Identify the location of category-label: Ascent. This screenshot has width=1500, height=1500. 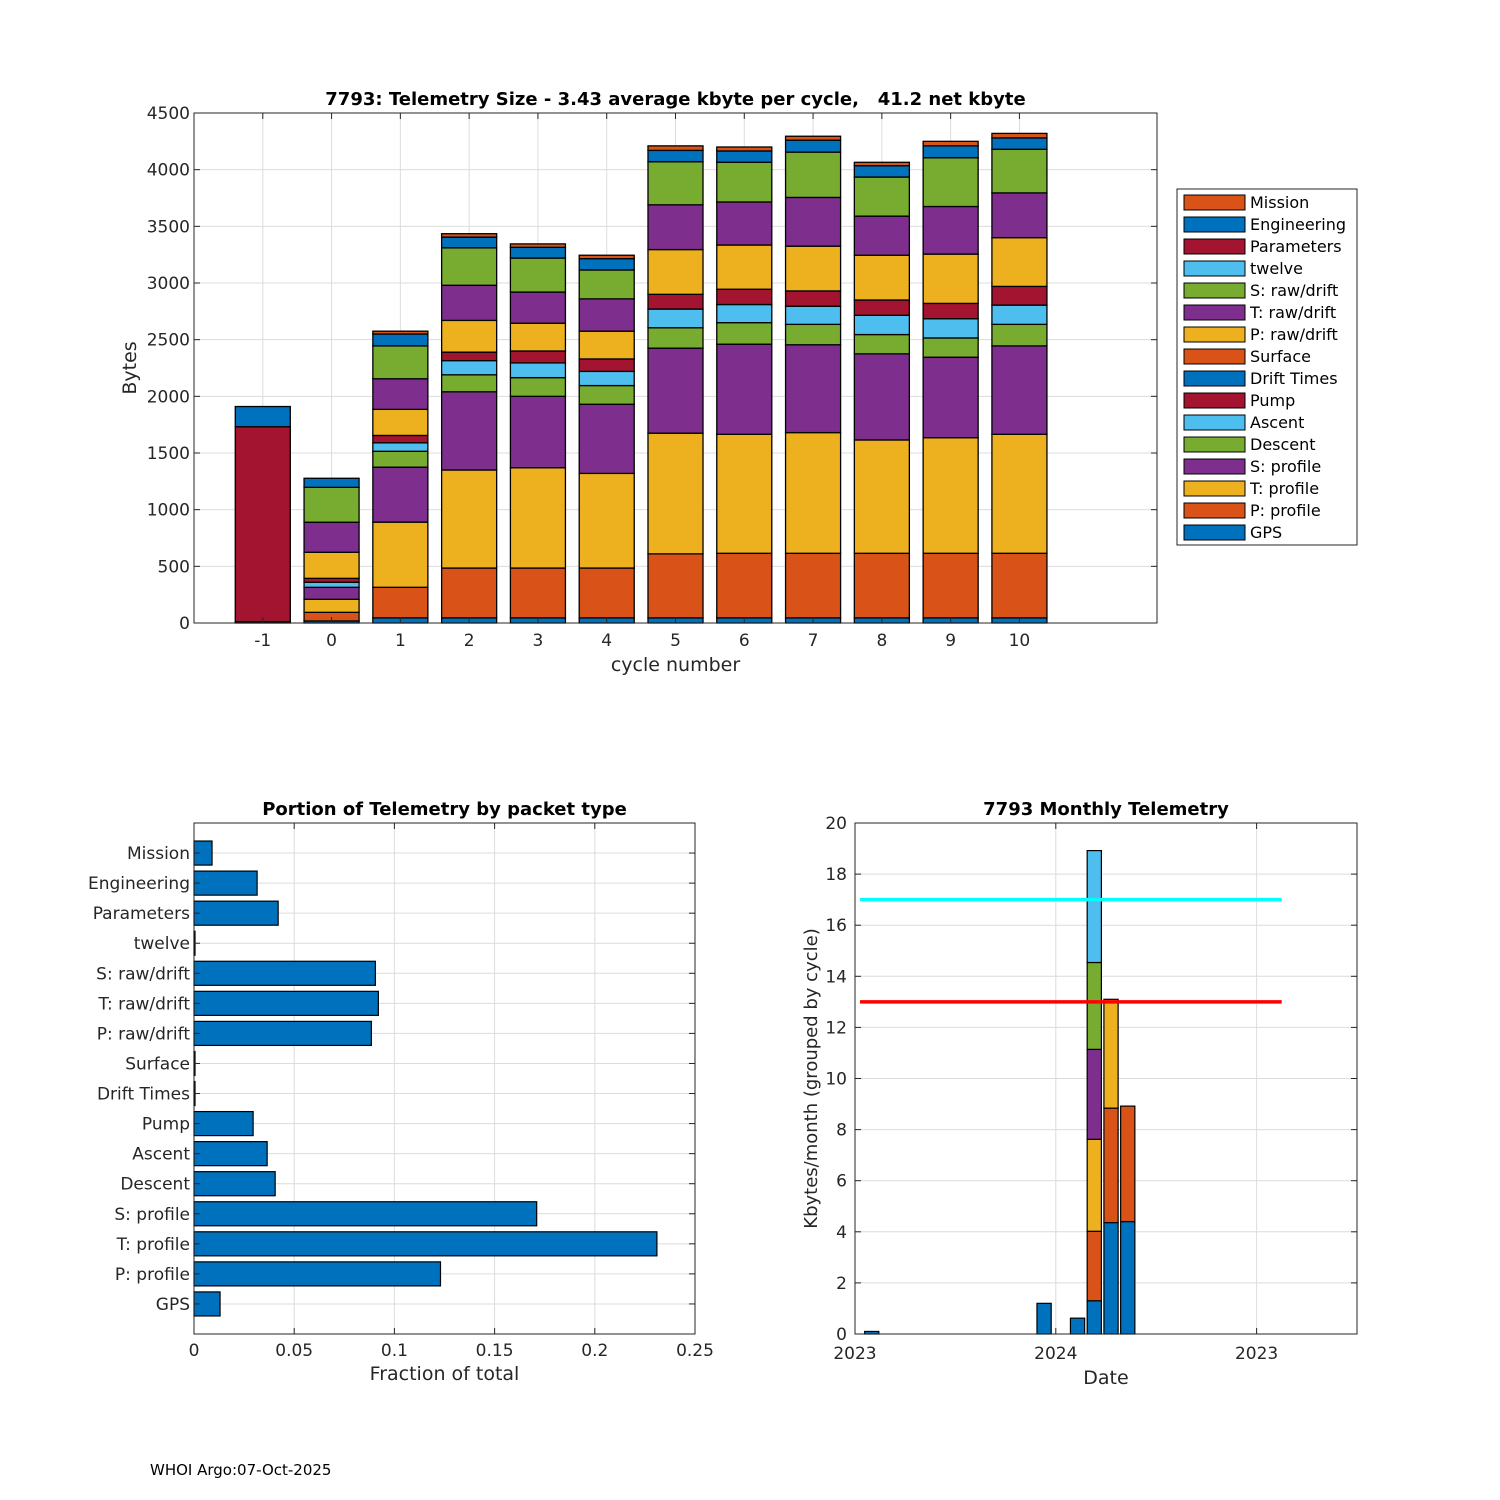
(161, 1155).